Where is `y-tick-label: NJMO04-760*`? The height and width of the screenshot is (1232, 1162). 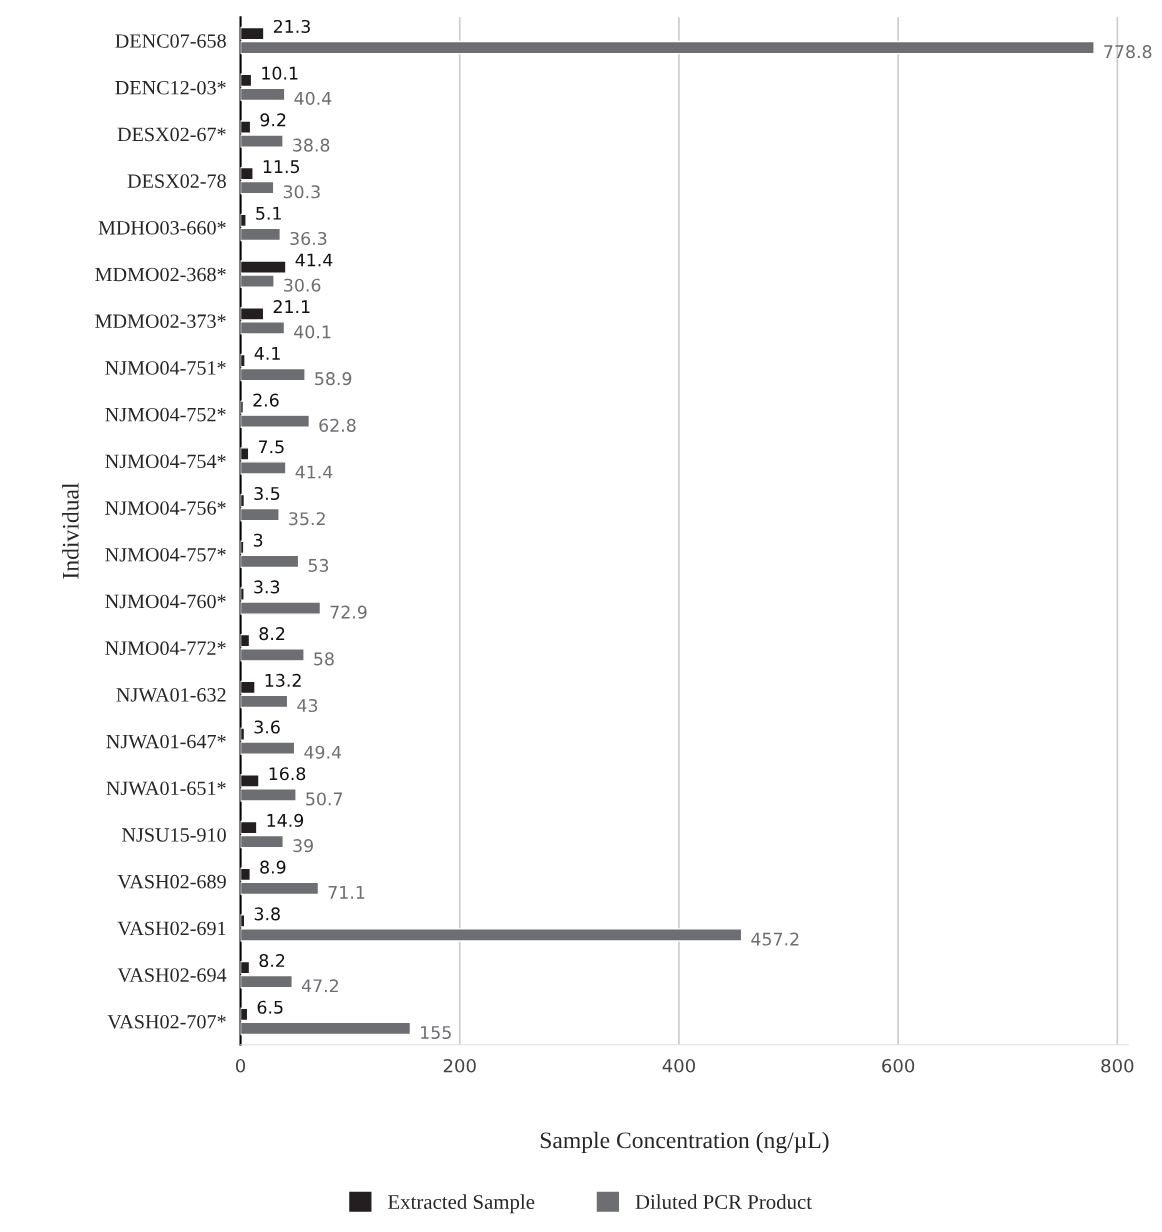 y-tick-label: NJMO04-760* is located at coordinates (165, 601).